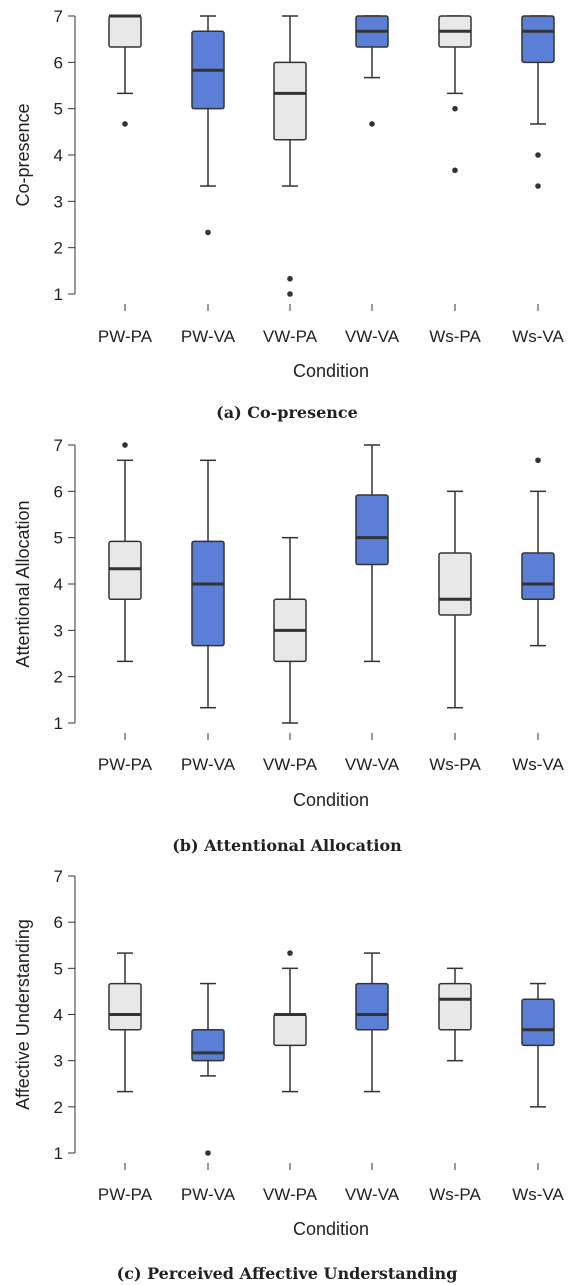 The height and width of the screenshot is (1285, 575). Describe the element at coordinates (23, 583) in the screenshot. I see `y-axis-label: Attentional Allocation` at that location.